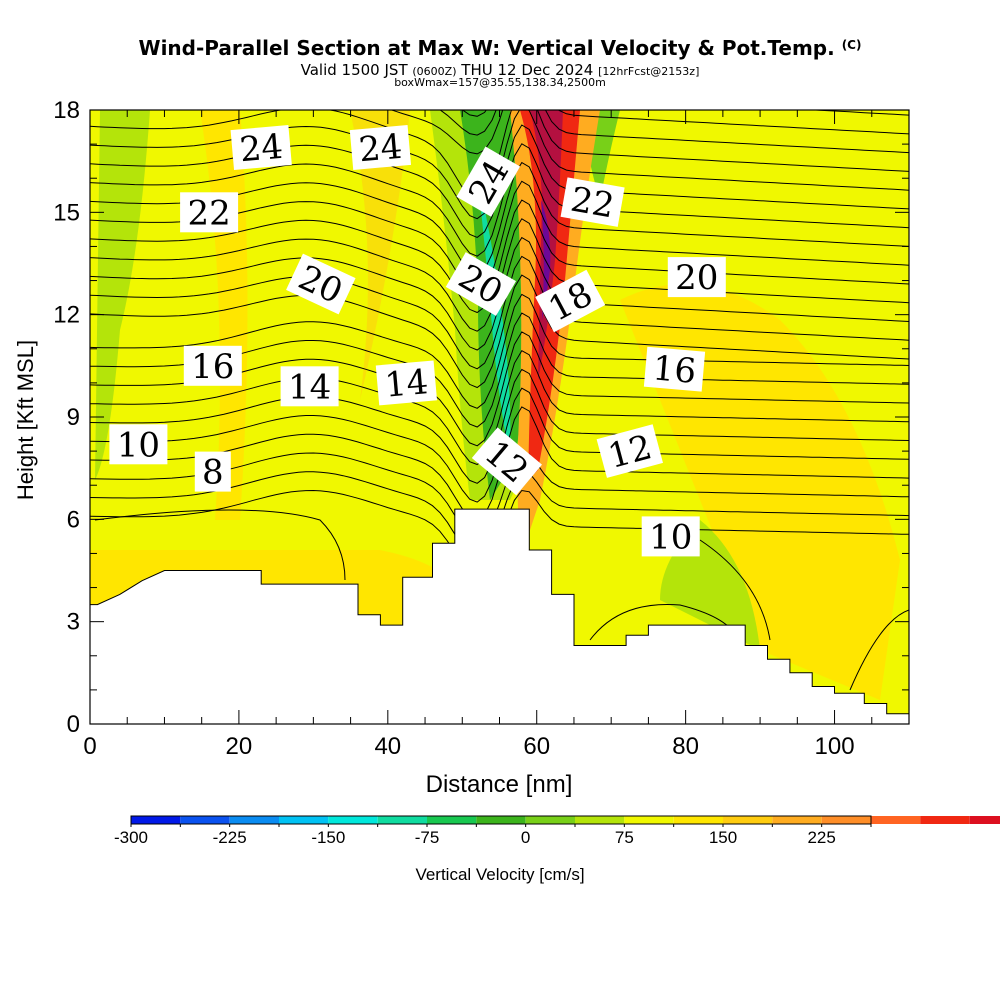  What do you see at coordinates (475, 837) in the screenshot?
I see `colorbar-tick-labels: -300 -225 -150 -75 0 75 150 225` at bounding box center [475, 837].